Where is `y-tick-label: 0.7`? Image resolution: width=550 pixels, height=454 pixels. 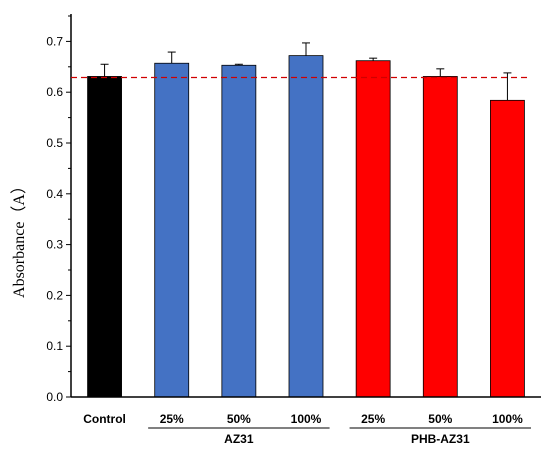 y-tick-label: 0.7 is located at coordinates (54, 41).